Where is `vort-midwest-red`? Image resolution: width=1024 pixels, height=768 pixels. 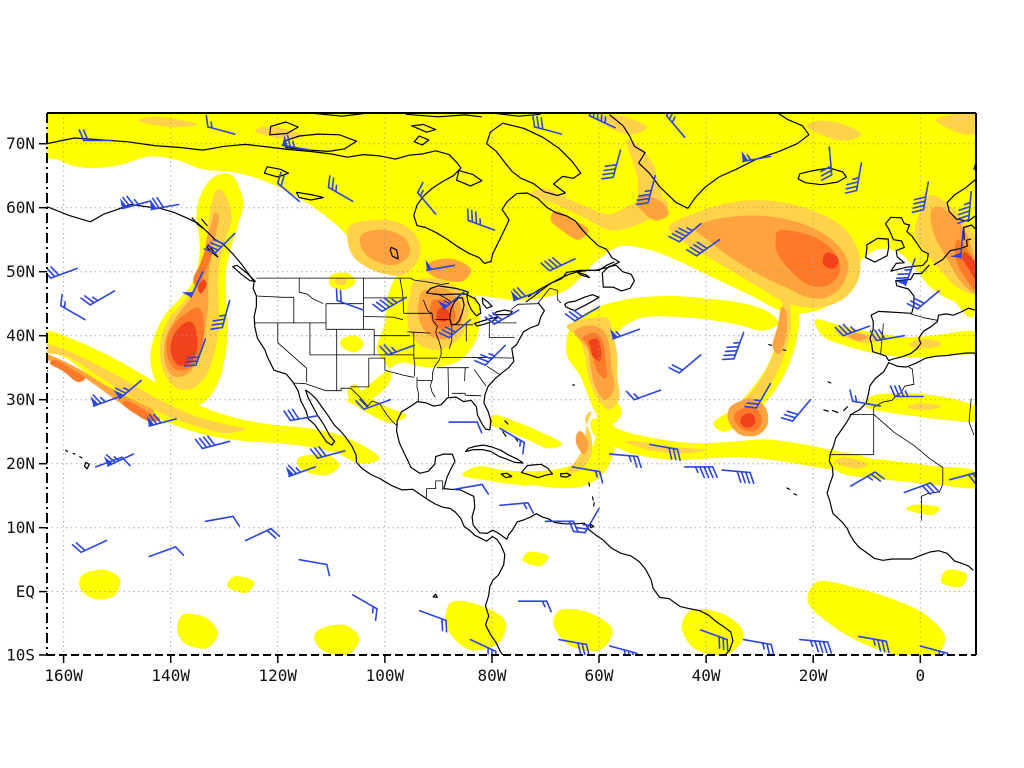
vort-midwest-red is located at coordinates (443, 314).